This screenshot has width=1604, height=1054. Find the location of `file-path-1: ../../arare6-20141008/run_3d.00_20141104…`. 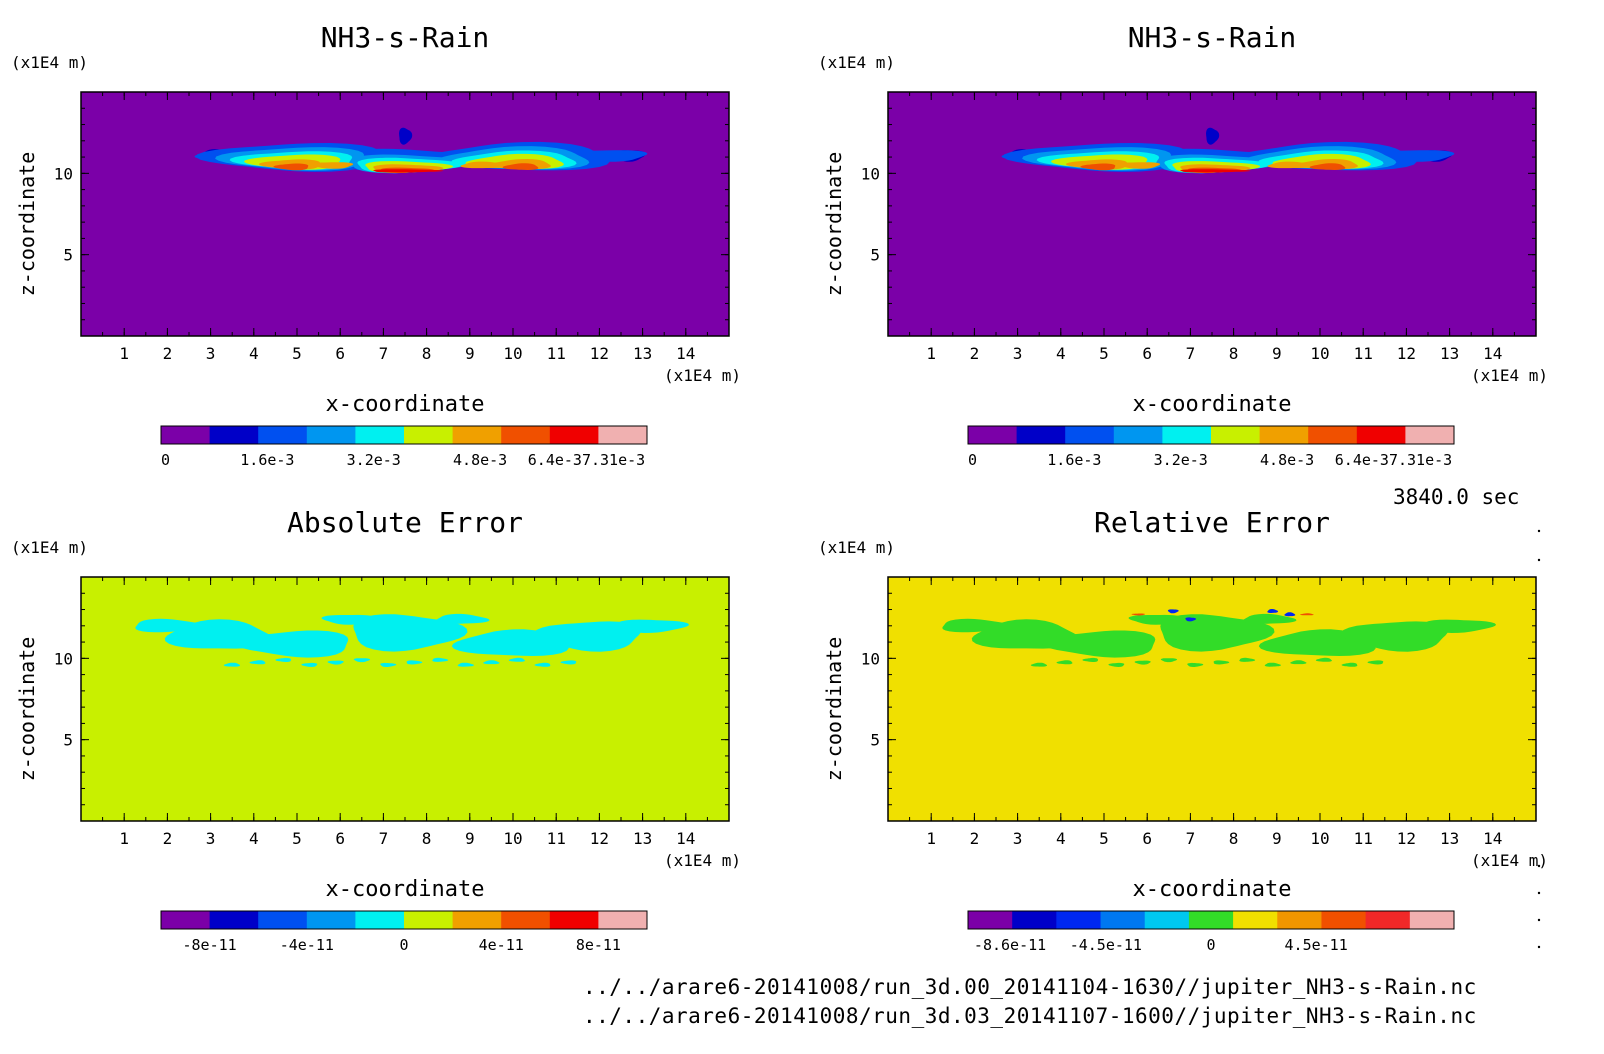

file-path-1: ../../arare6-20141008/run_3d.00_20141104… is located at coordinates (1030, 987).